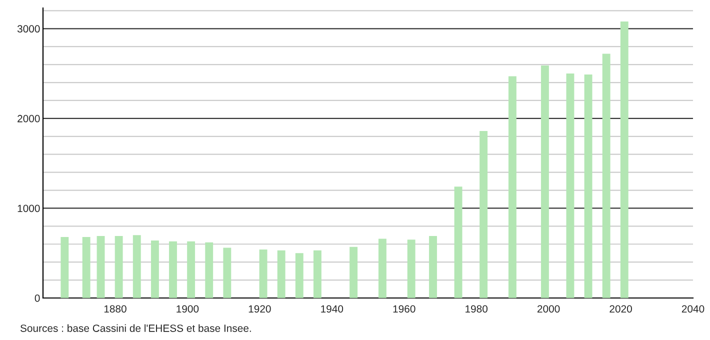  Describe the element at coordinates (135, 328) in the screenshot. I see `source-note: Sources : base Cassini de l'EHESS et base Insee.` at that location.